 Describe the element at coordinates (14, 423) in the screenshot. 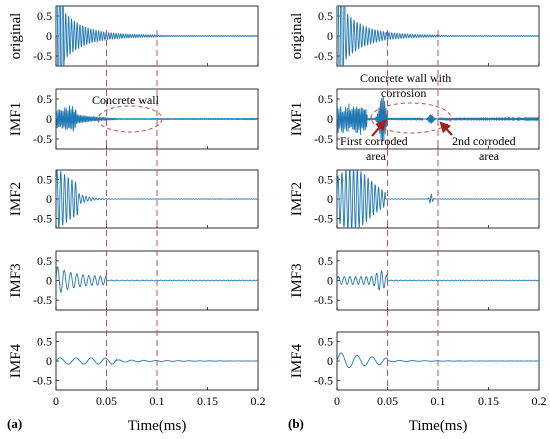

I see `panel-label: (a)` at that location.